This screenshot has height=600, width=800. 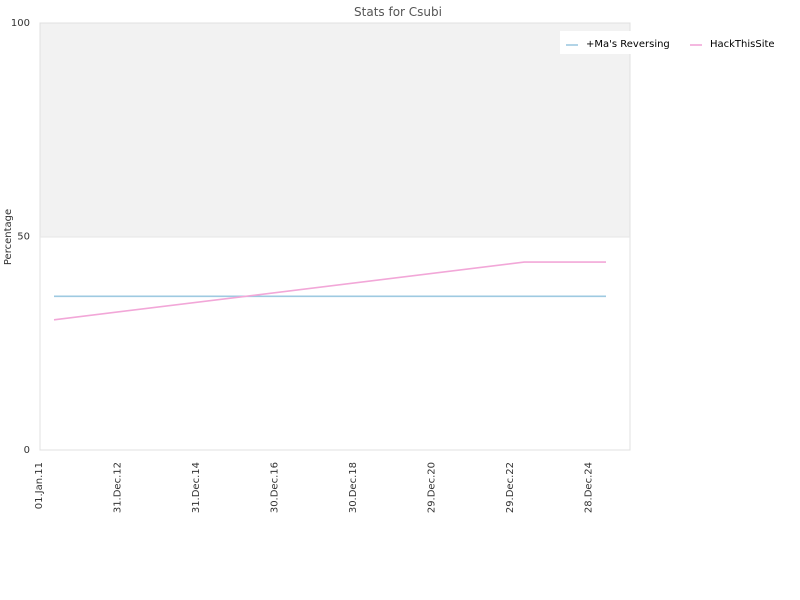 I want to click on legend-label: HackThisSite, so click(x=742, y=44).